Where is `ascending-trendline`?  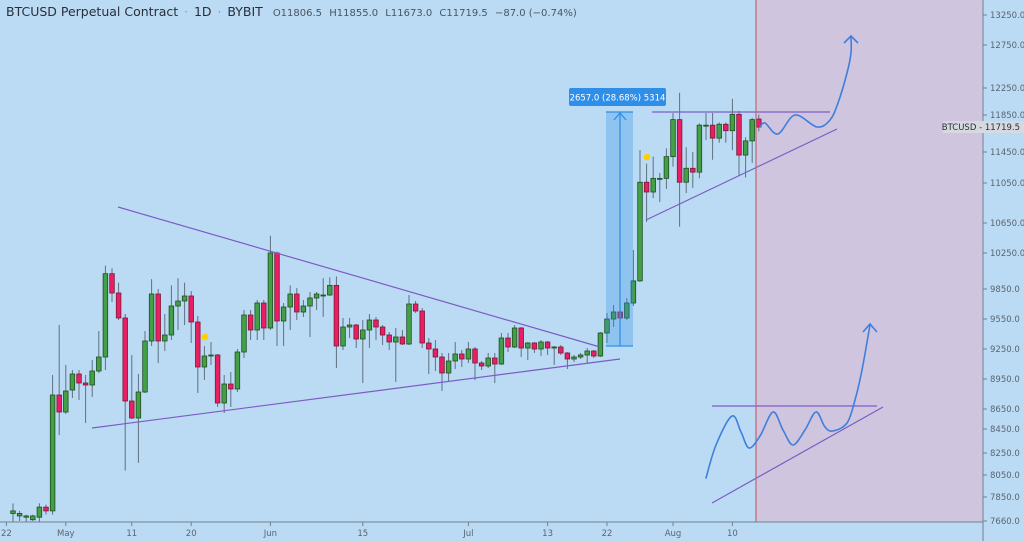
ascending-trendline is located at coordinates (356, 393).